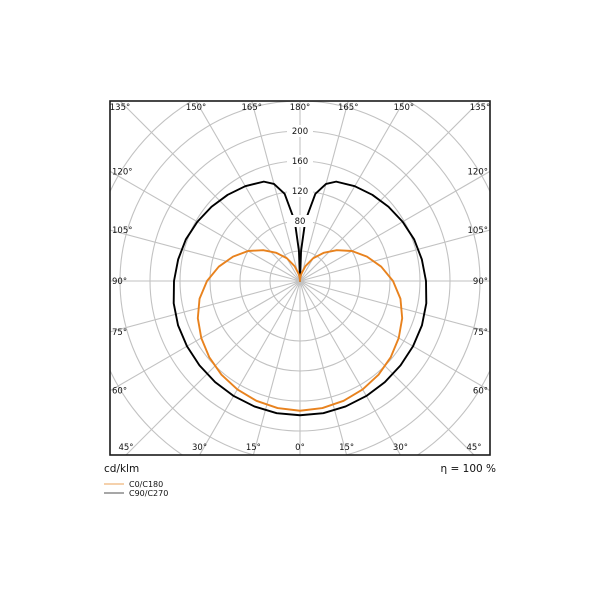 The image size is (600, 600). What do you see at coordinates (119, 392) in the screenshot?
I see `angle-tick-left: 60°` at bounding box center [119, 392].